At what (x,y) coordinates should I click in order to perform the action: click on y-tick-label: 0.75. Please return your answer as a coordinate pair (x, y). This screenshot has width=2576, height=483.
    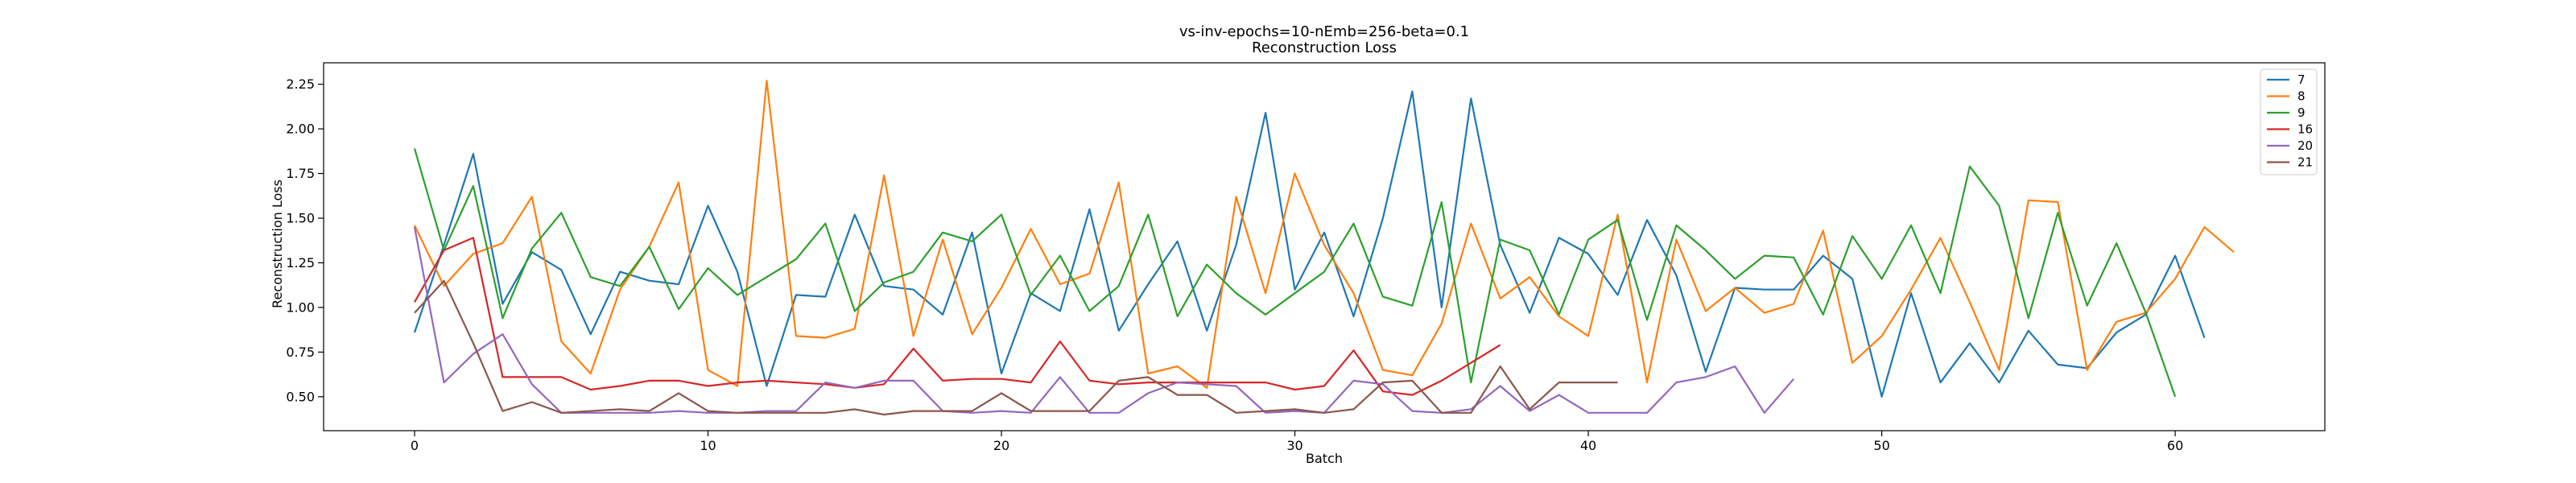
    Looking at the image, I should click on (300, 352).